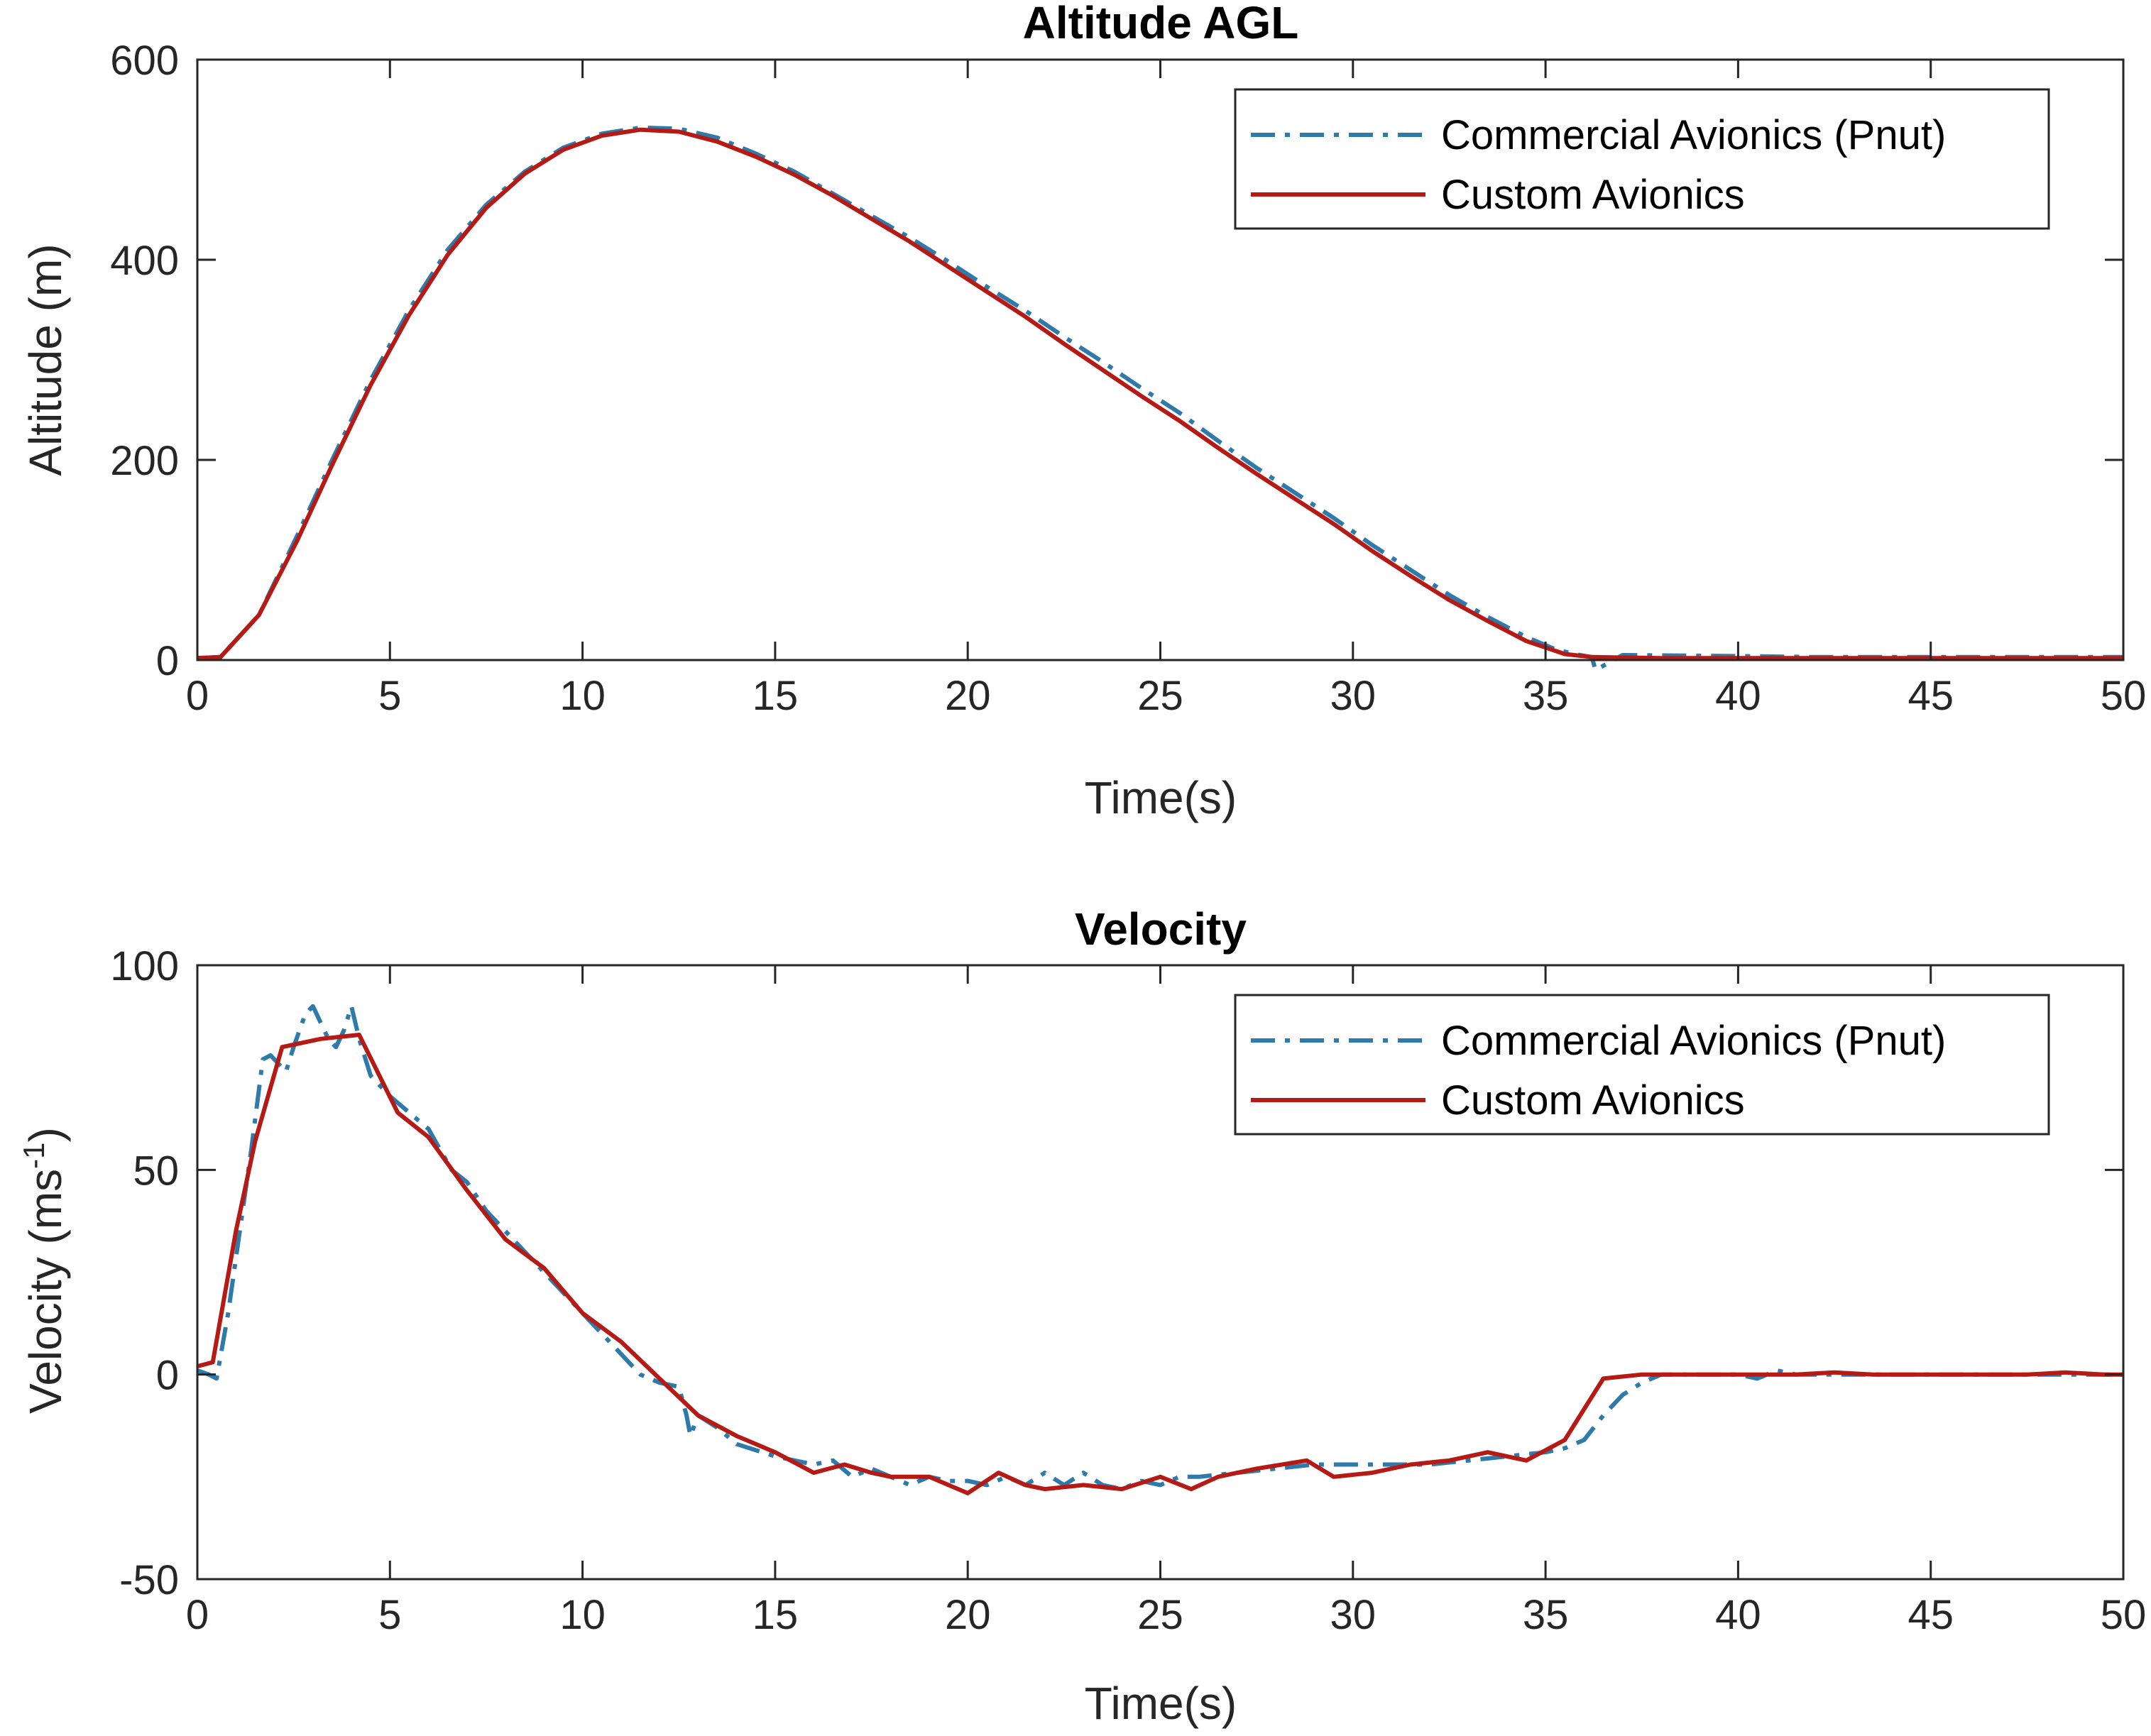 This screenshot has height=1736, width=2151. What do you see at coordinates (144, 966) in the screenshot?
I see `velocity-y-tick-label: 100` at bounding box center [144, 966].